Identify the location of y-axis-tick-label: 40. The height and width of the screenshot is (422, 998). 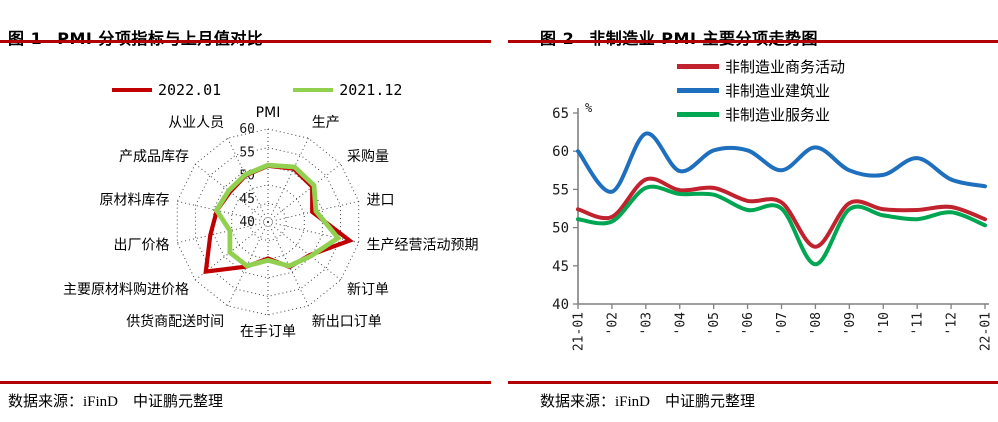
(560, 305).